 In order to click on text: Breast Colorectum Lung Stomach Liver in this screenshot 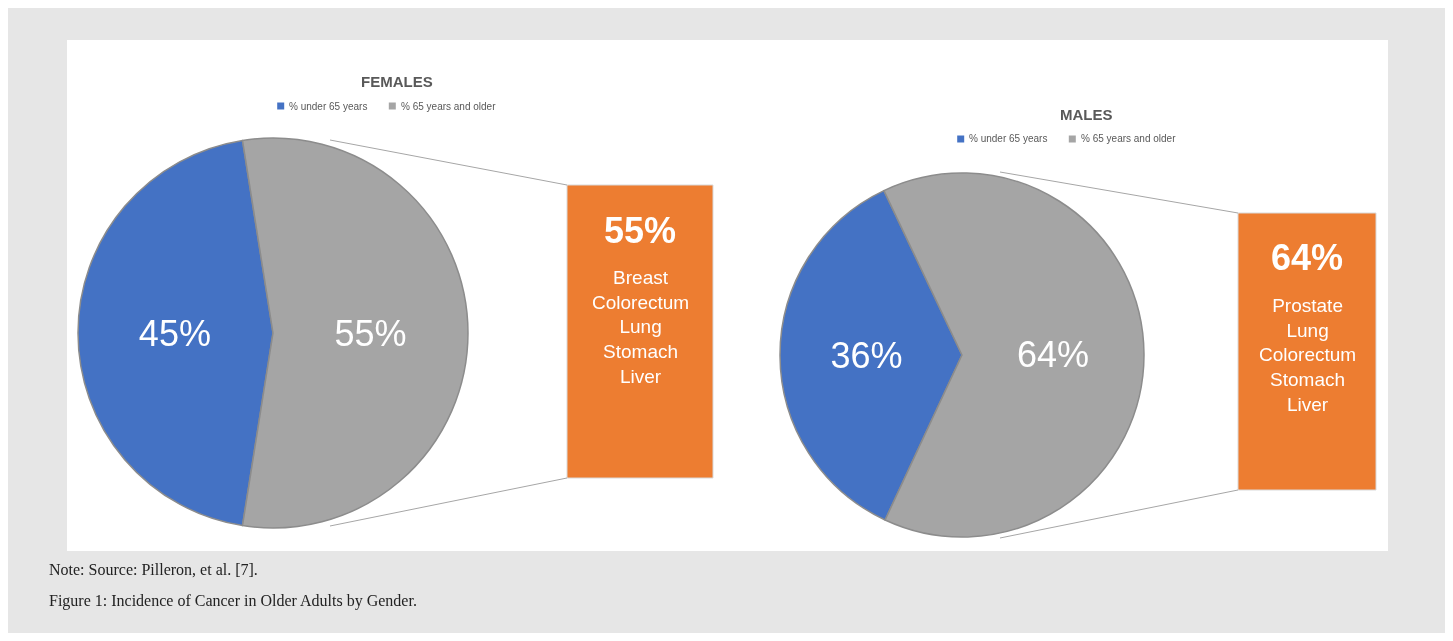, I will do `click(641, 327)`.